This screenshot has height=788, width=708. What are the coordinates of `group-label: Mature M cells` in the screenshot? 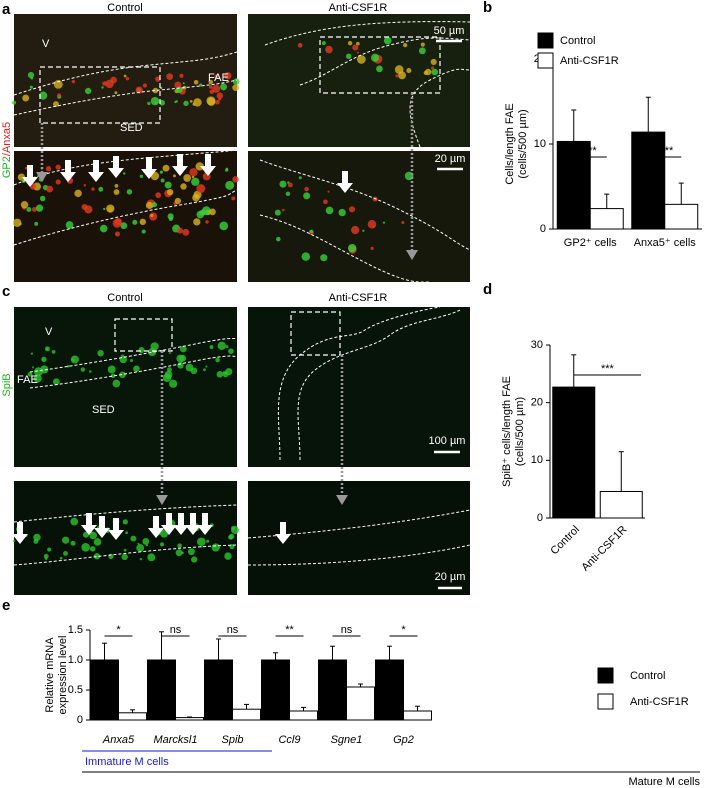 It's located at (664, 782).